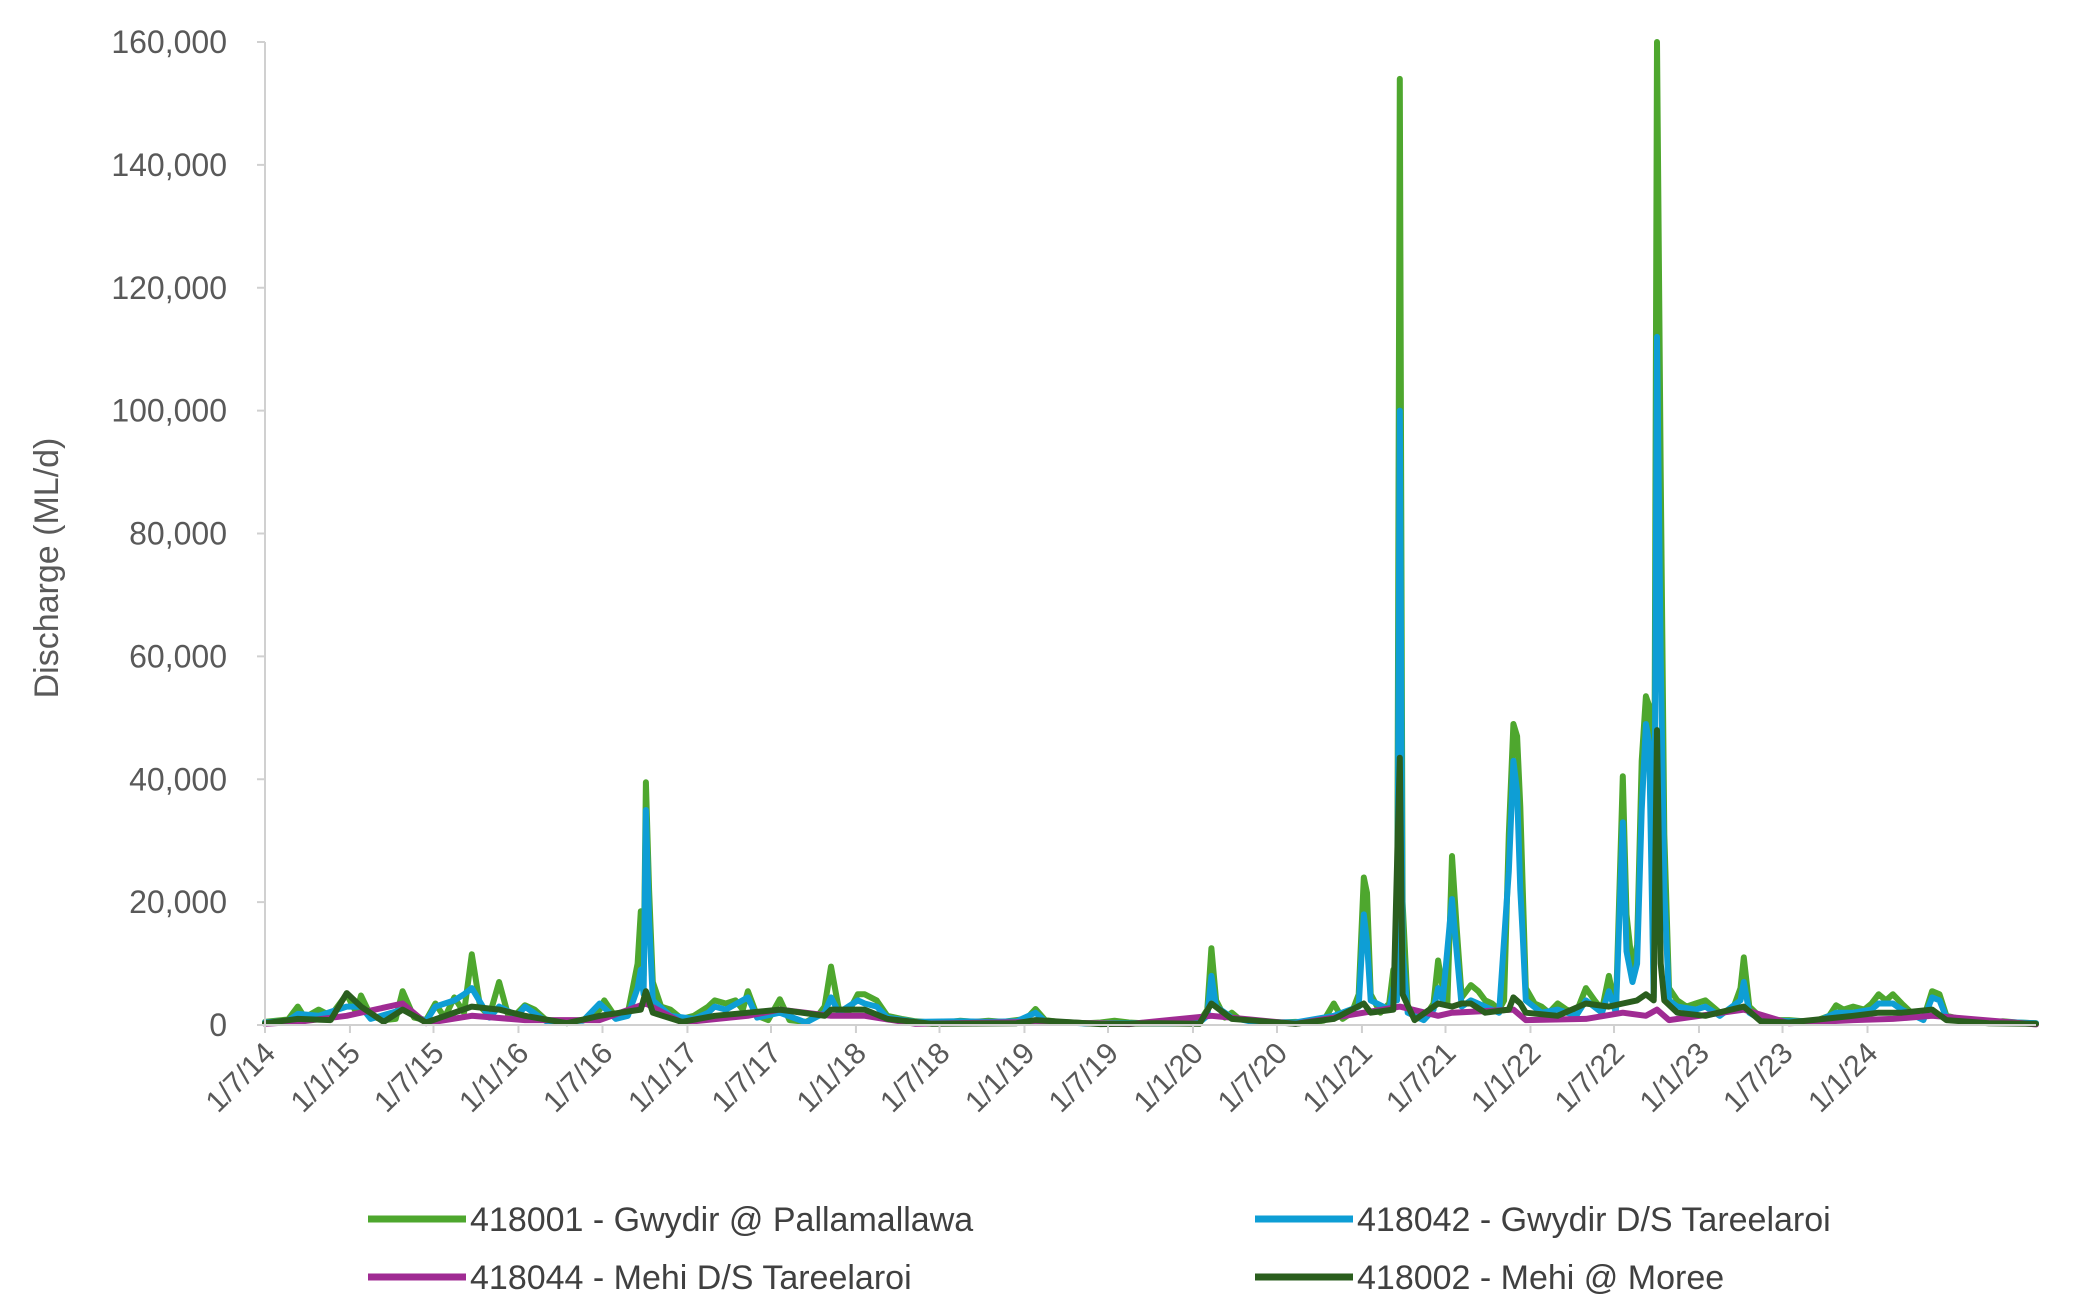  I want to click on x-tick-label: 1/7/22, so click(1590, 1078).